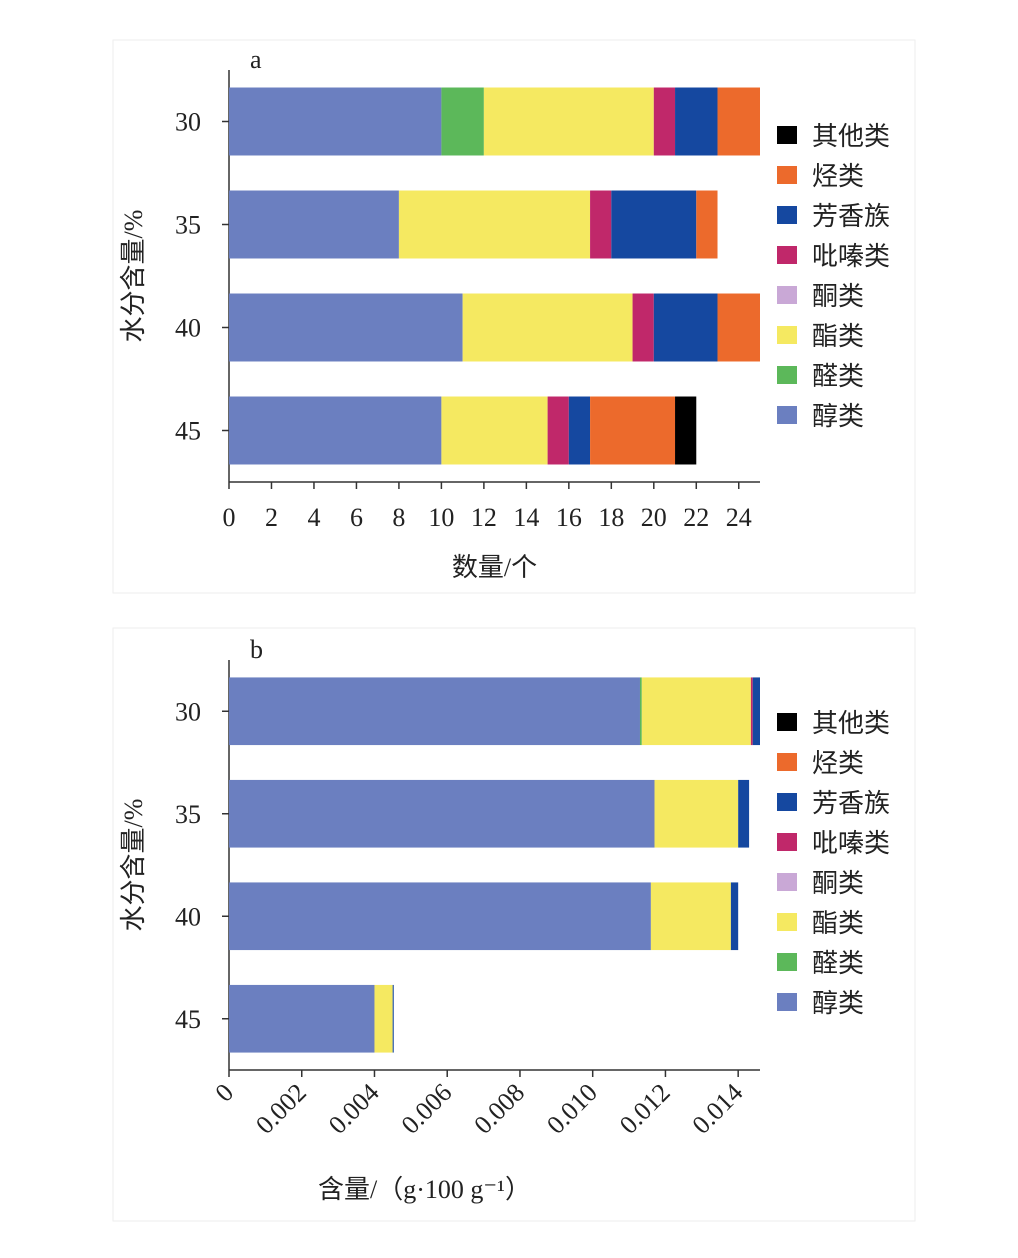 The width and height of the screenshot is (1018, 1258). Describe the element at coordinates (654, 517) in the screenshot. I see `x-tick-label: 20` at that location.